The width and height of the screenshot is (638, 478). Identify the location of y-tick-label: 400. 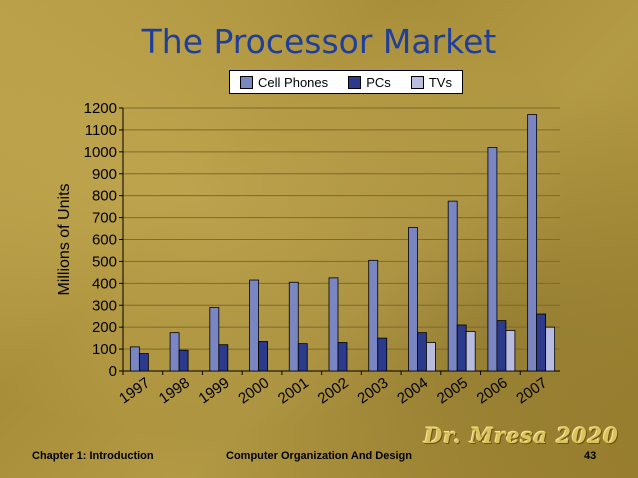
(104, 283).